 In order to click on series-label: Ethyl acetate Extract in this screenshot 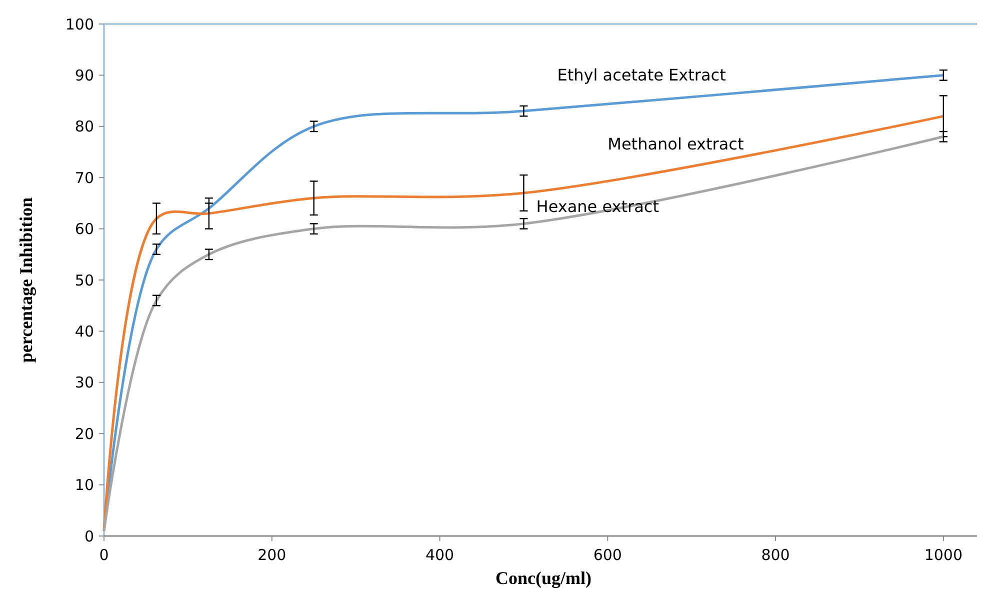, I will do `click(641, 74)`.